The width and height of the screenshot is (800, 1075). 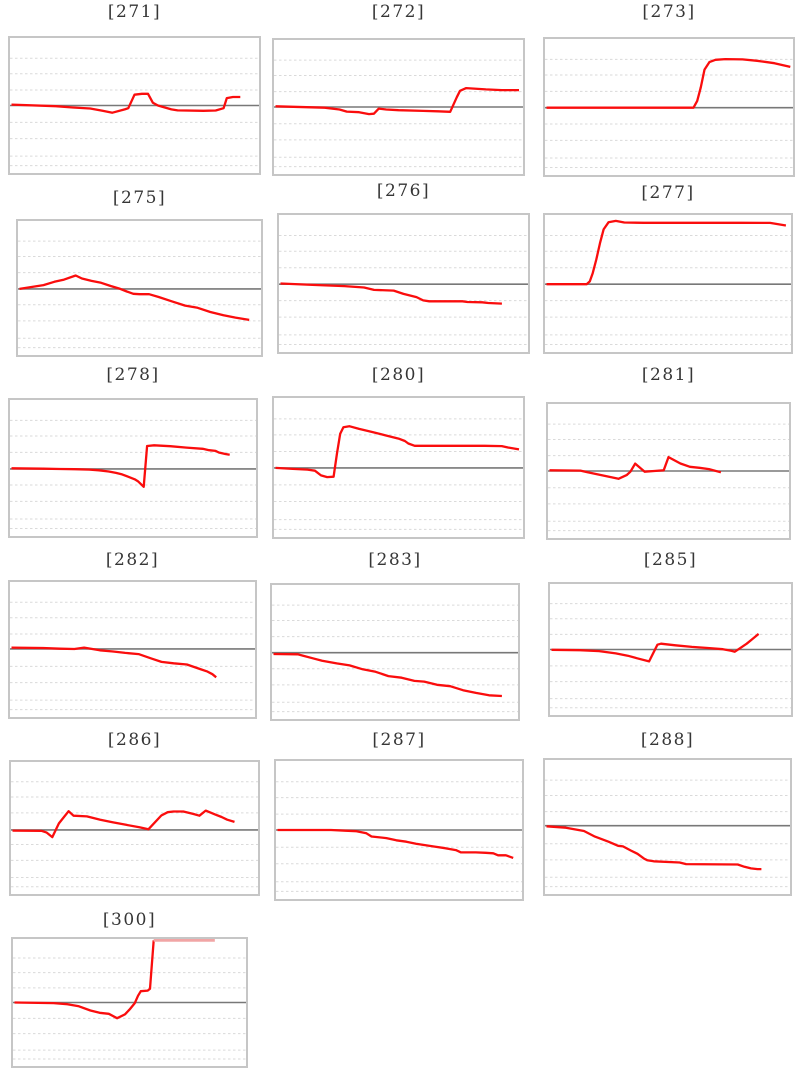 I want to click on chart-title-283: [283], so click(x=395, y=560).